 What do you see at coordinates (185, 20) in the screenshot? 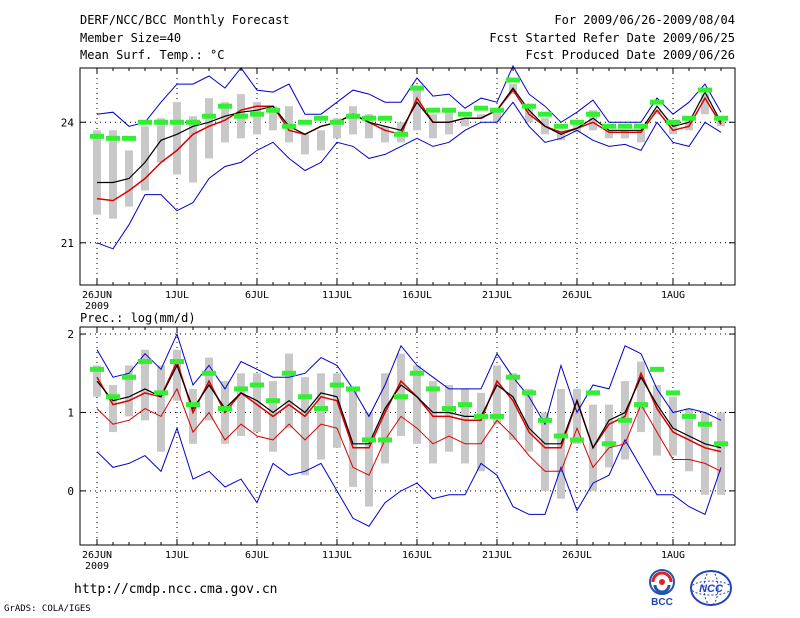
I see `chart-title: DERF/NCC/BCC Monthly Forecast` at bounding box center [185, 20].